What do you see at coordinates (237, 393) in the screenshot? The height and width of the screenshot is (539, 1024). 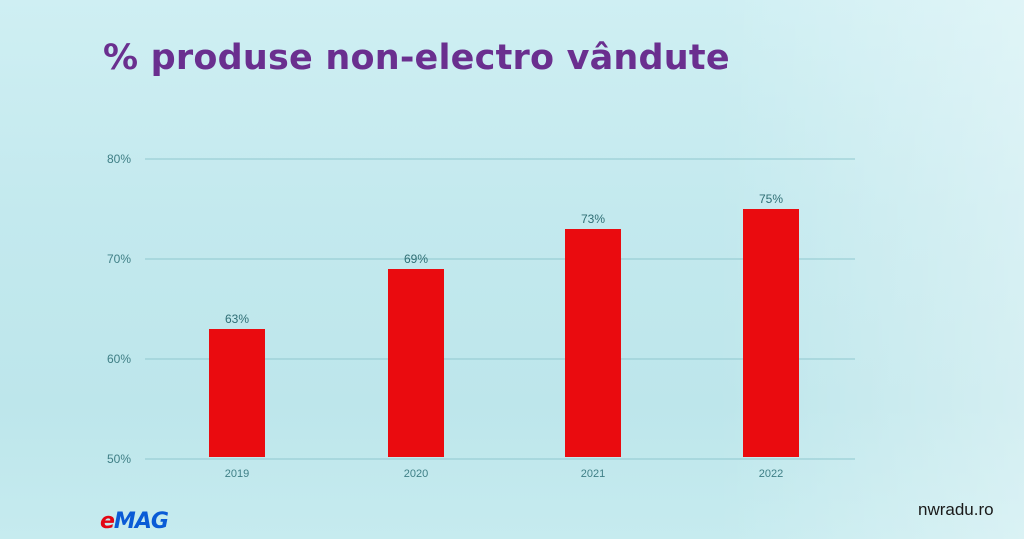 I see `bar-2019` at bounding box center [237, 393].